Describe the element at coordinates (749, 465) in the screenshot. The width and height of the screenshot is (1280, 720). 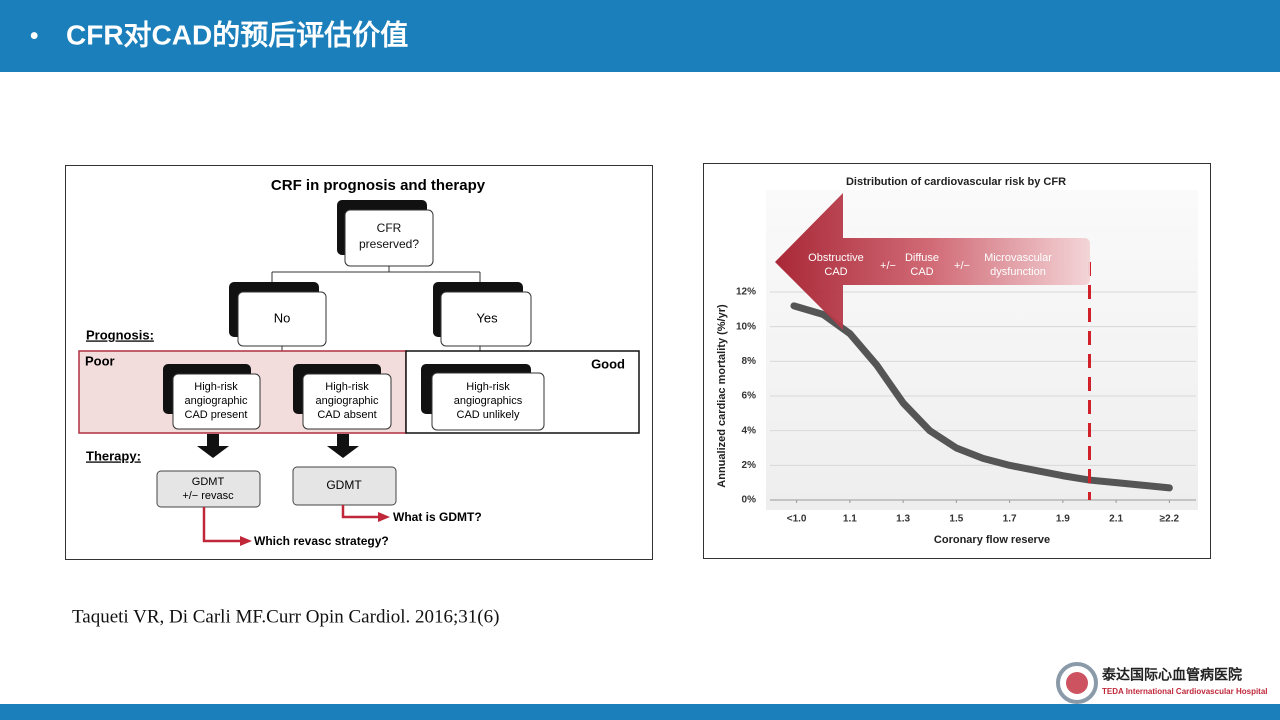
I see `y-tick-label: 2%` at that location.